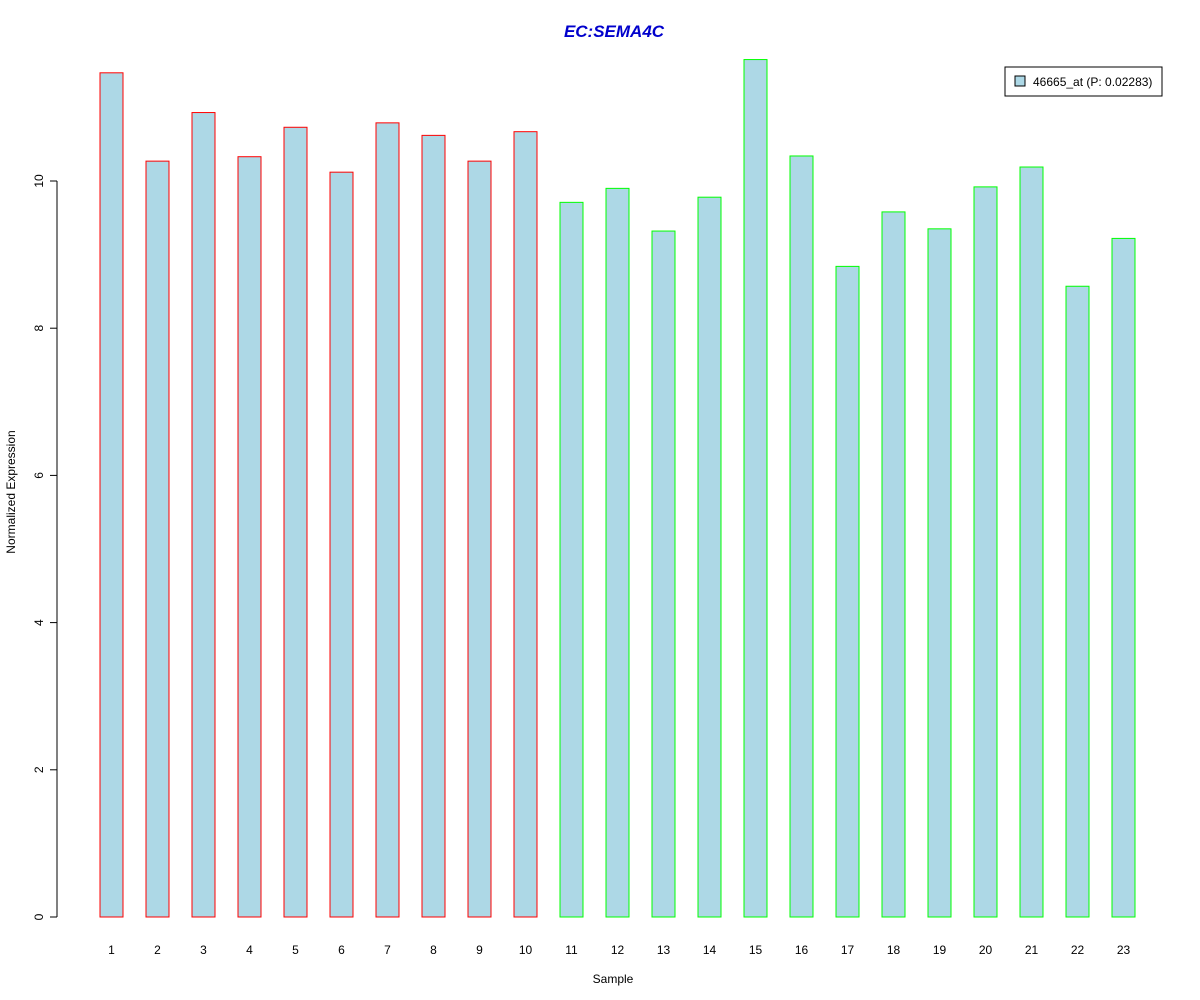 The width and height of the screenshot is (1200, 1000). I want to click on legend: 46665_at (P: 0.02283), so click(1083, 81).